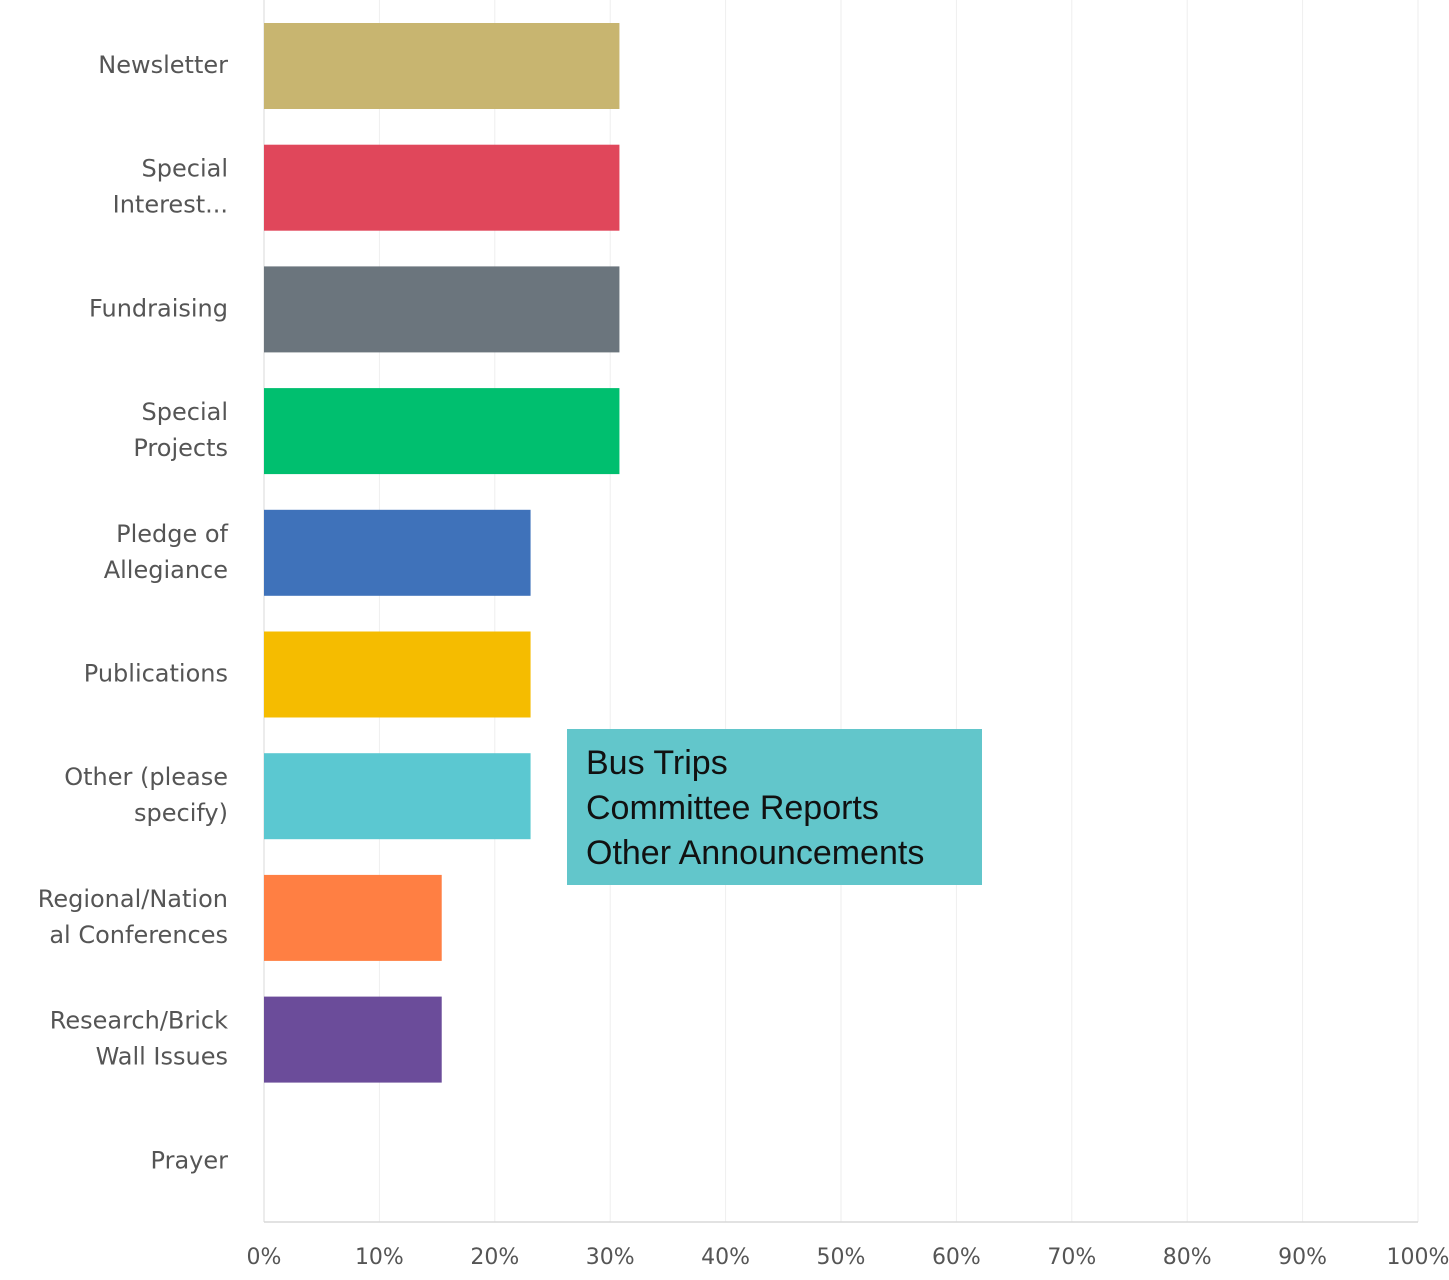 Image resolution: width=1449 pixels, height=1280 pixels. I want to click on category-label-4-0: Pledge of, so click(172, 534).